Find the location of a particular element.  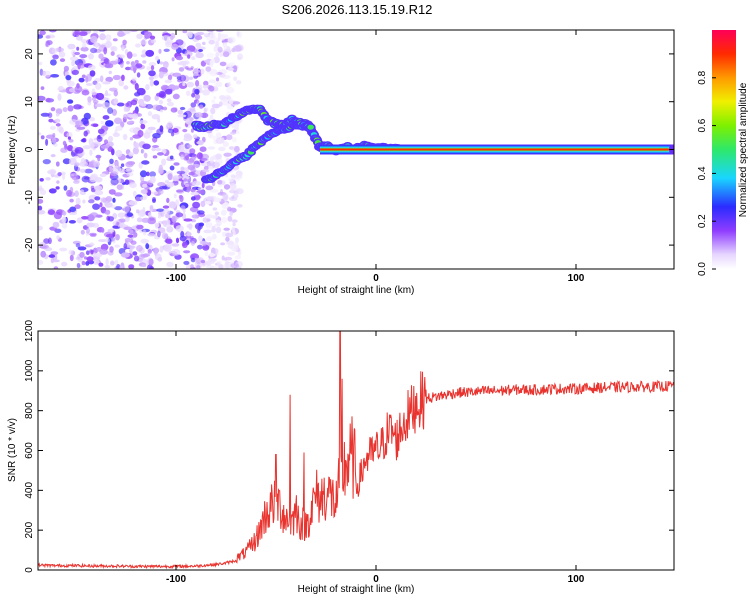

spectrogram-y-tick-label: -10 is located at coordinates (29, 197).